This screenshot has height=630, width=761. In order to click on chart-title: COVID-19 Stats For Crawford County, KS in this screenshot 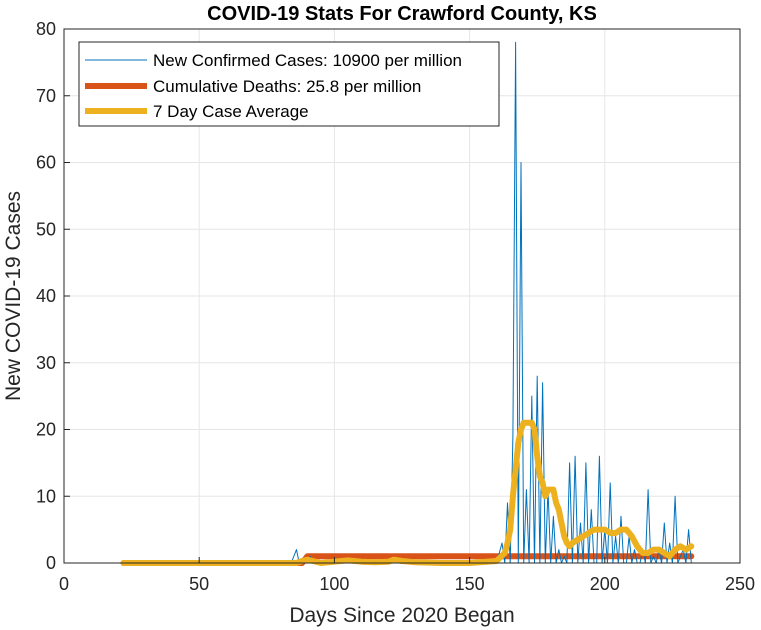, I will do `click(402, 14)`.